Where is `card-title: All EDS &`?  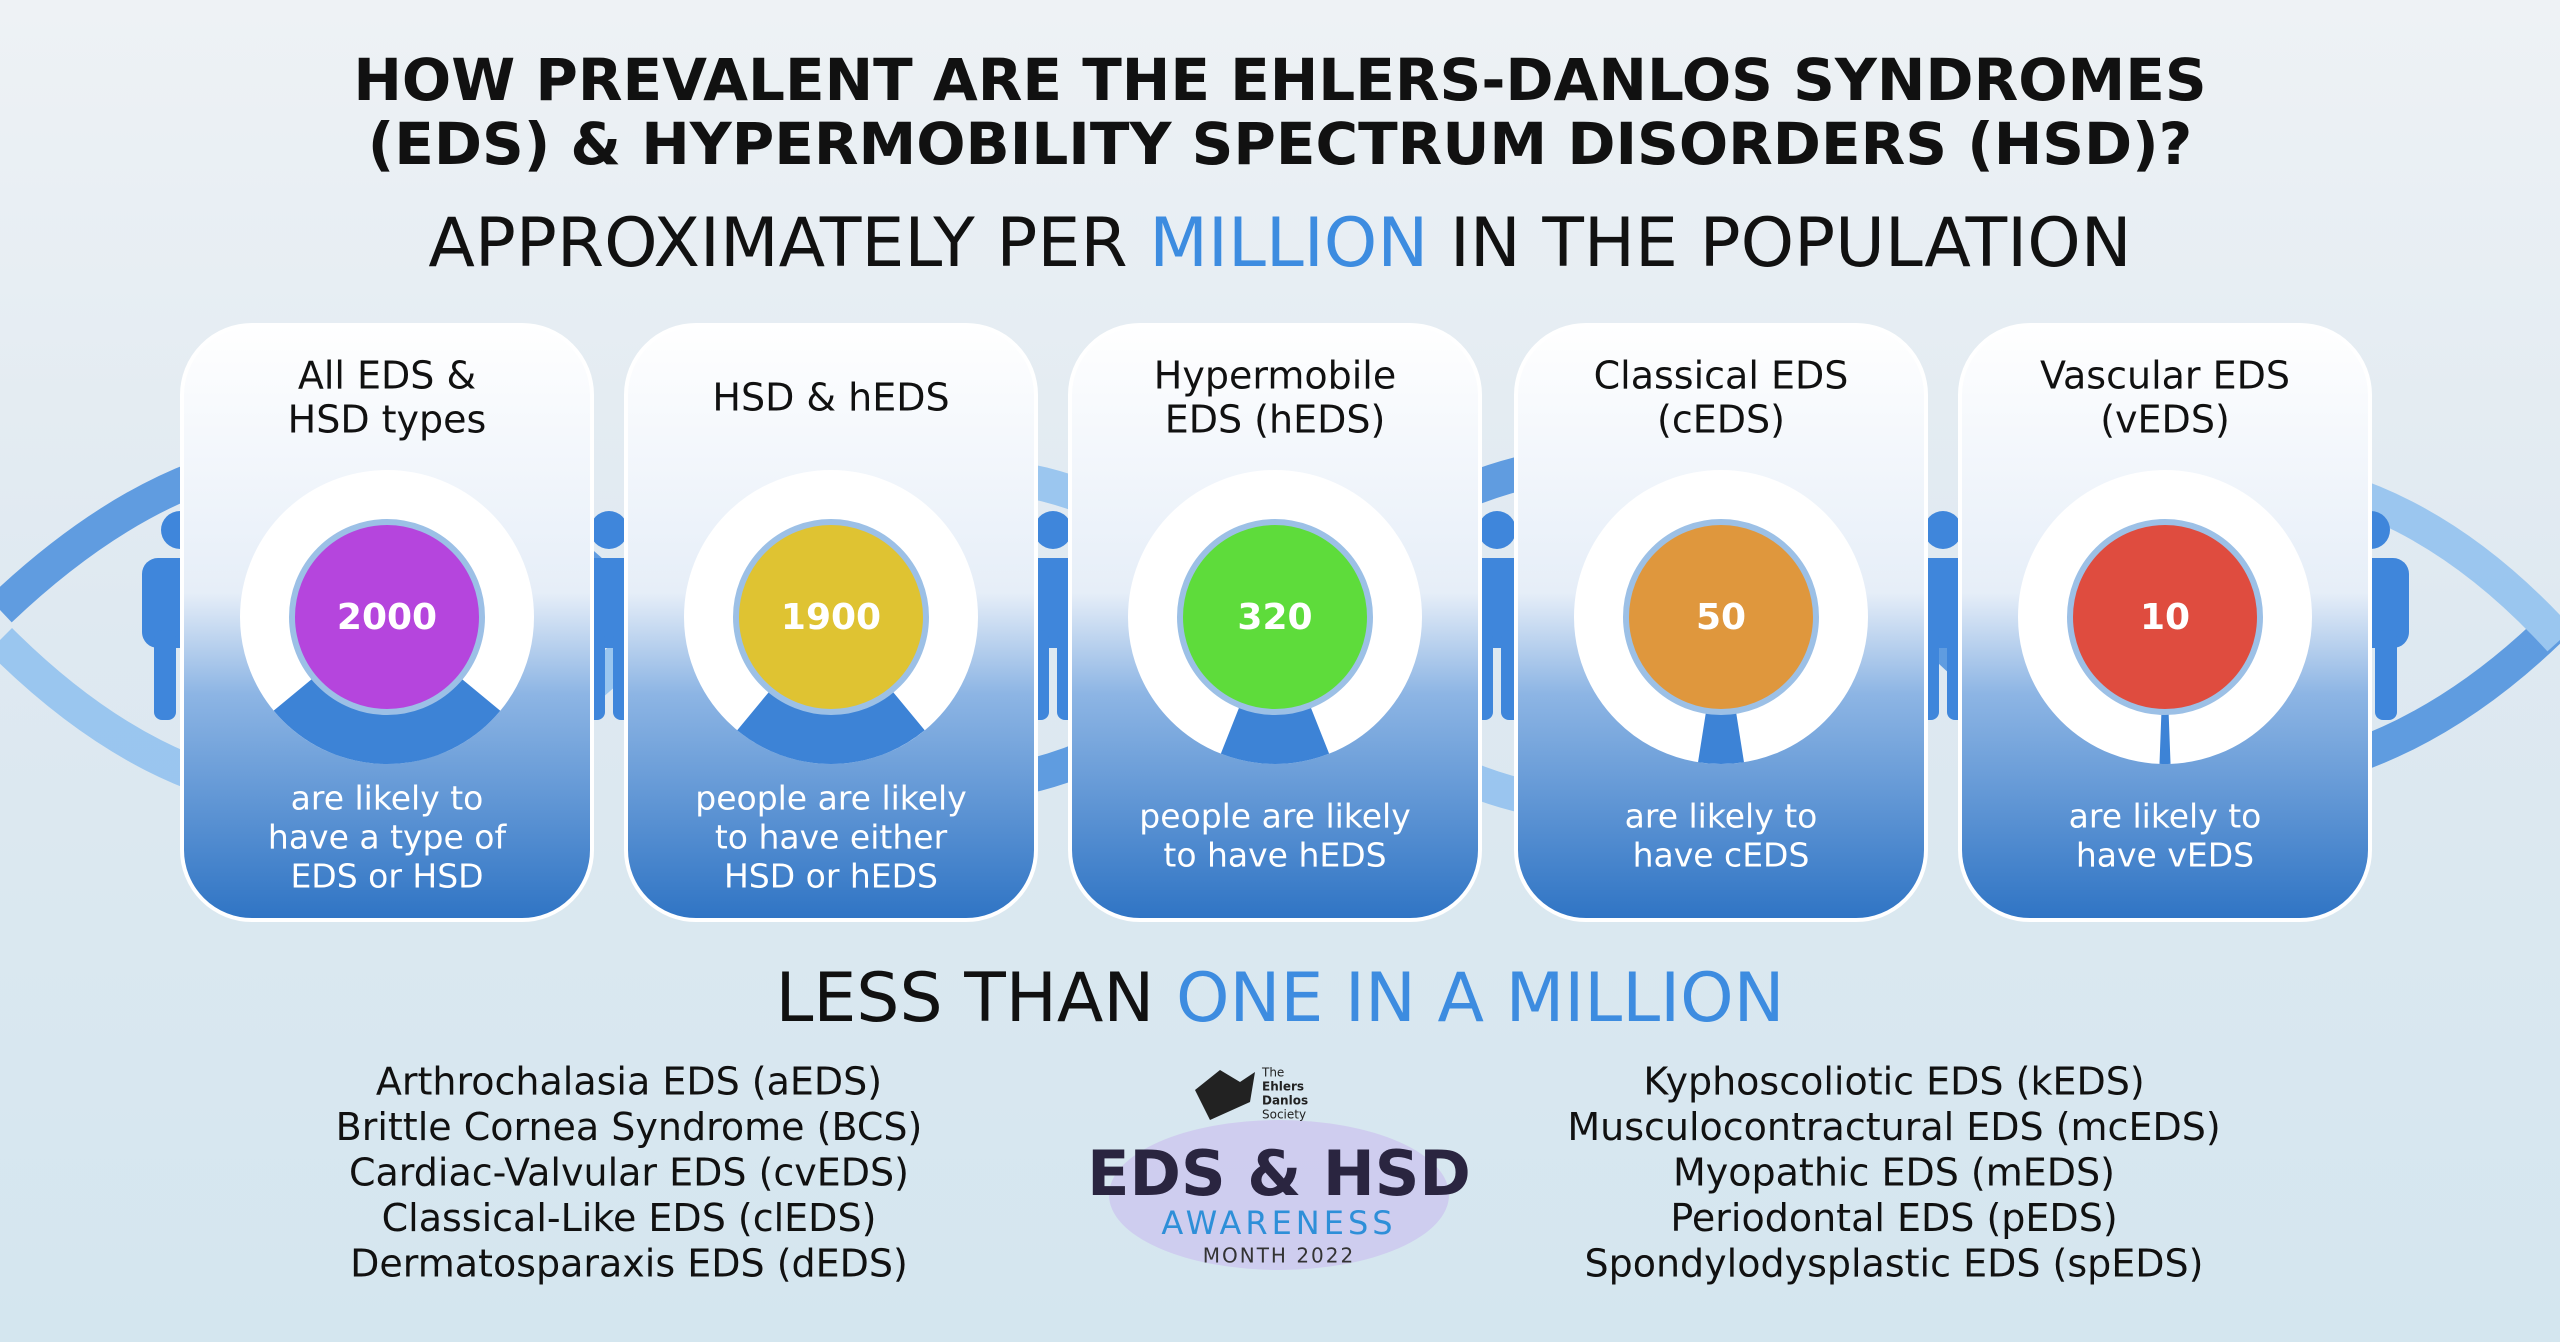
card-title: All EDS & is located at coordinates (387, 376).